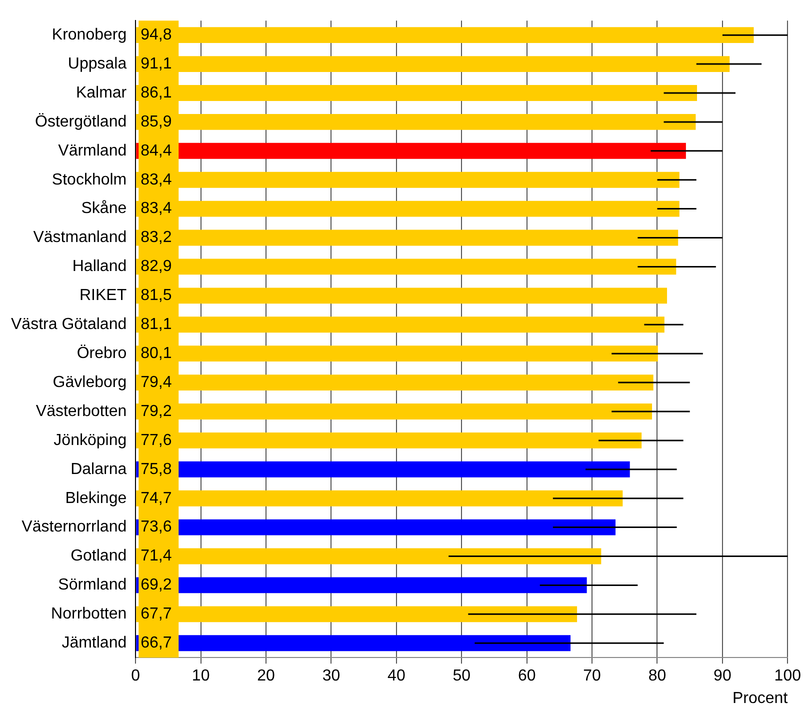  What do you see at coordinates (156, 353) in the screenshot?
I see `data-label: 80,1` at bounding box center [156, 353].